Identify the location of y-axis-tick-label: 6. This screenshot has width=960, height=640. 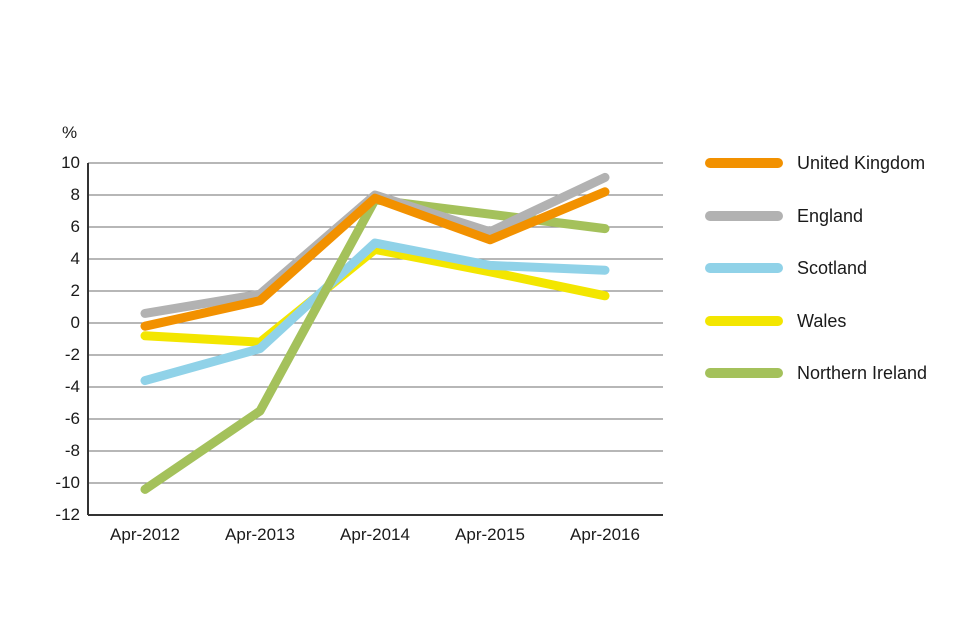
(75, 226).